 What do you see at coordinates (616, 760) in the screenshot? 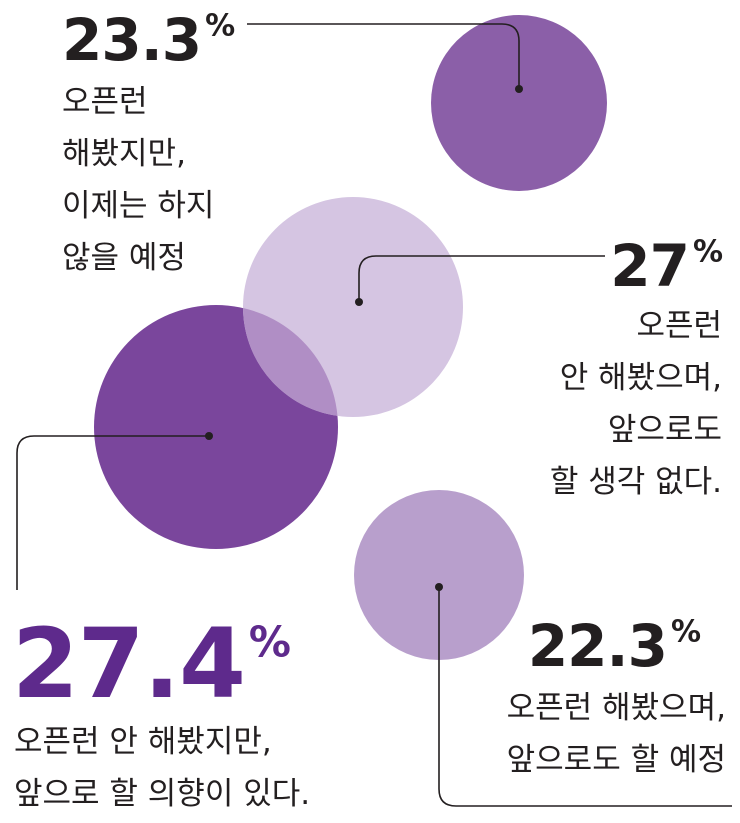
I see `description-line: 앞으로도 할 예정` at bounding box center [616, 760].